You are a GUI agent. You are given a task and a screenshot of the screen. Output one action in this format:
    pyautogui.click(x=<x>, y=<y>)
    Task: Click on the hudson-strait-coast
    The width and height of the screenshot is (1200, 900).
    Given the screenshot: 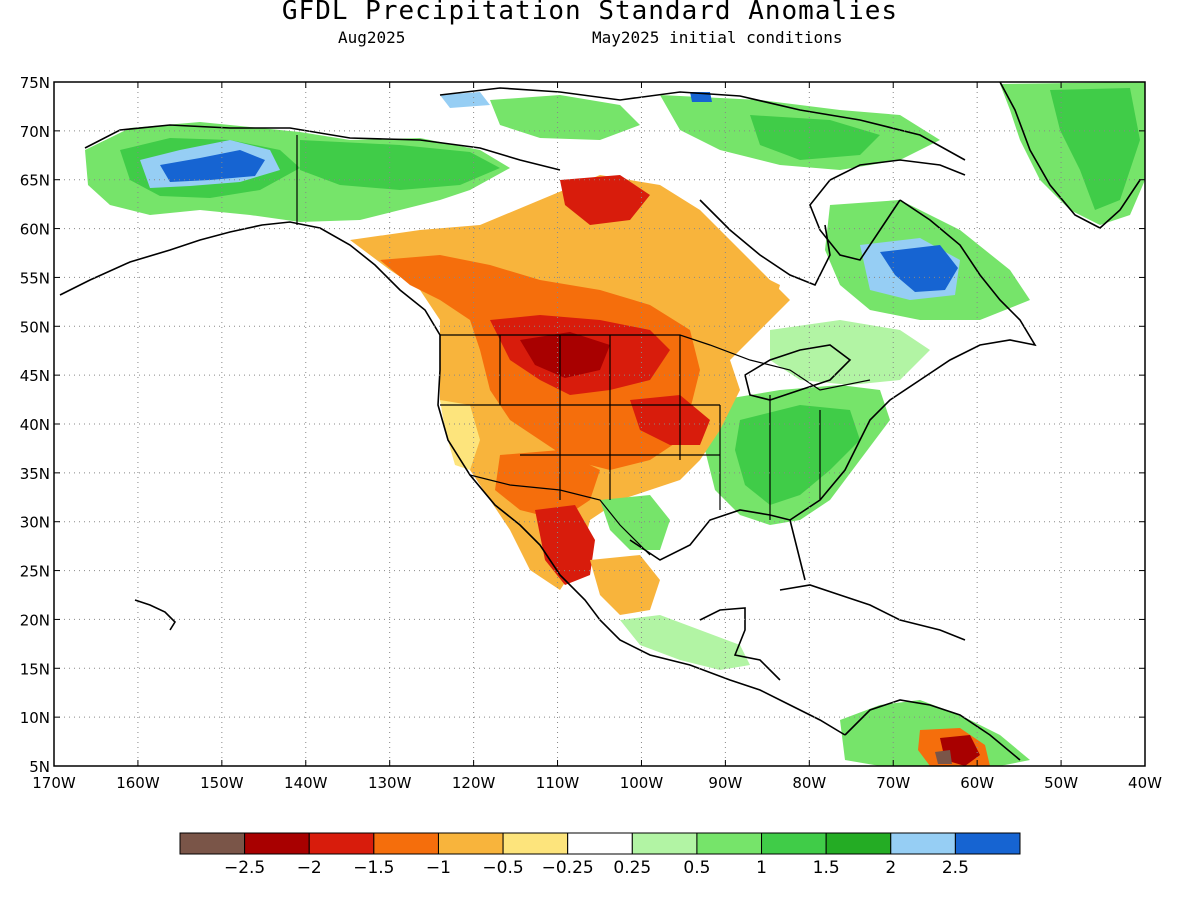 What is the action you would take?
    pyautogui.click(x=887, y=210)
    